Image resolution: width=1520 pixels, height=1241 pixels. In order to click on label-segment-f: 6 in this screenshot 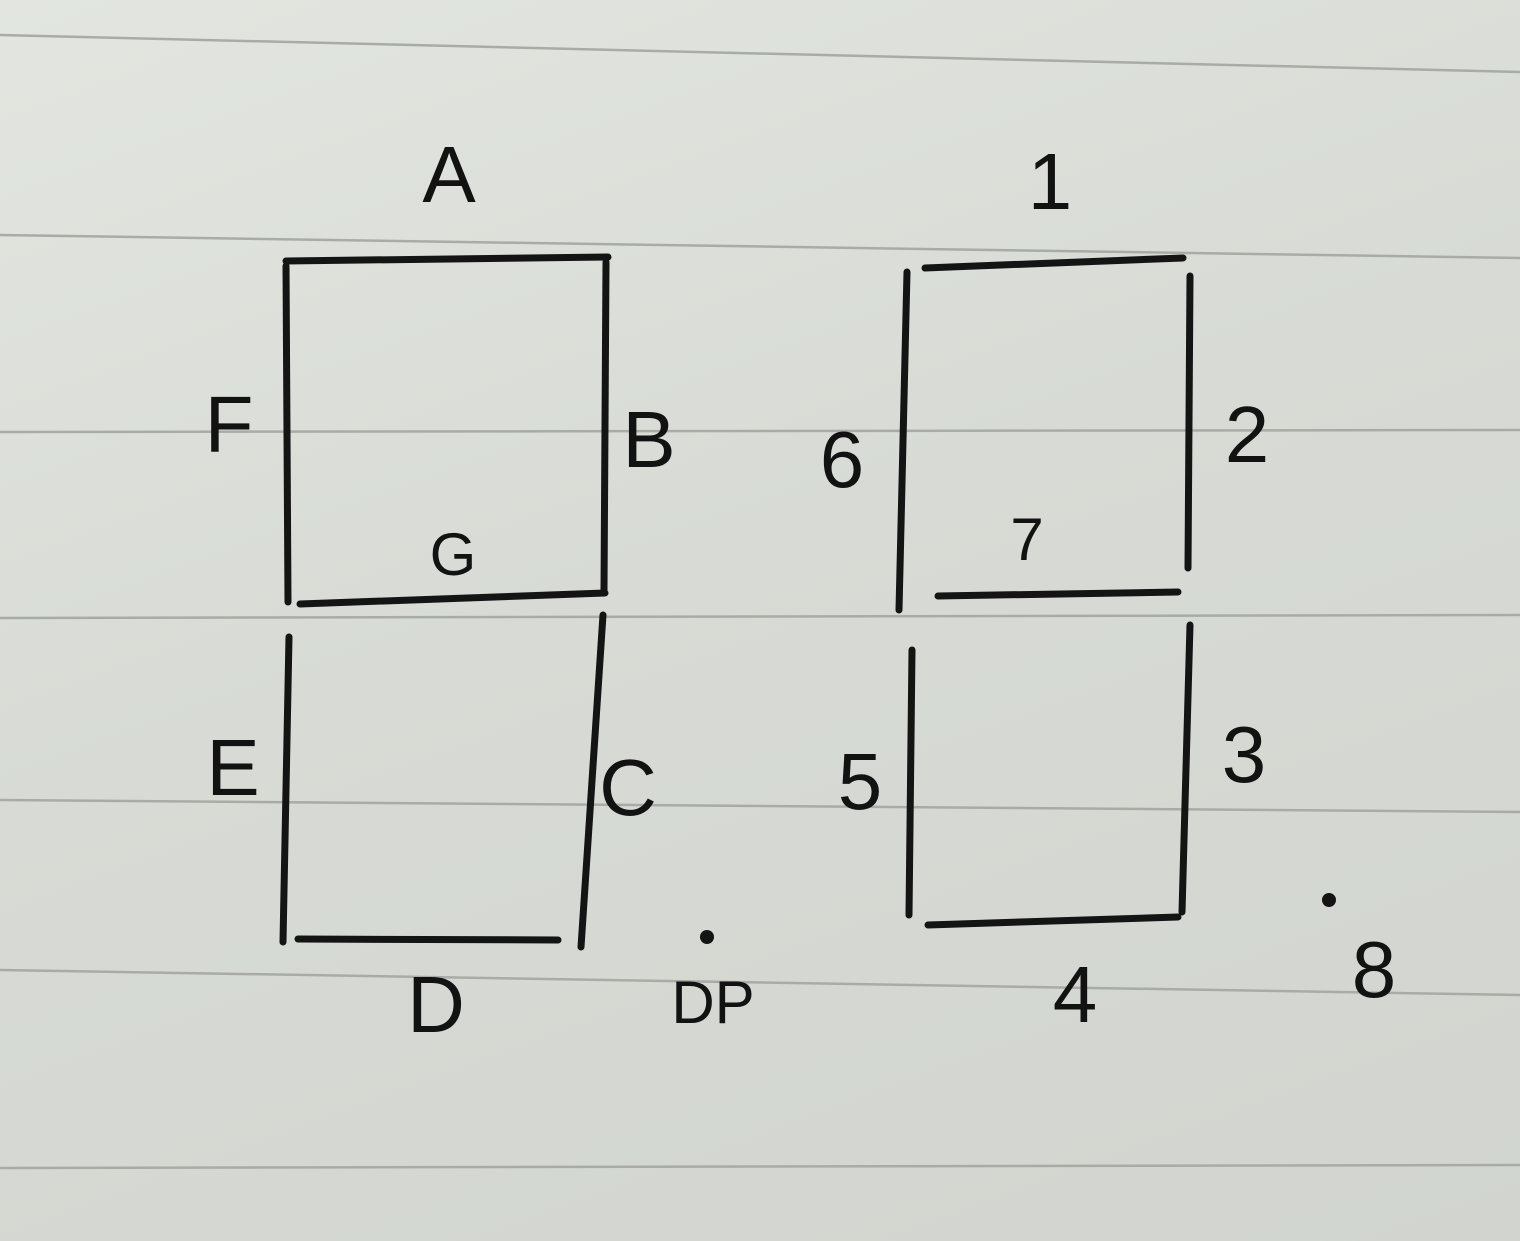, I will do `click(842, 459)`.